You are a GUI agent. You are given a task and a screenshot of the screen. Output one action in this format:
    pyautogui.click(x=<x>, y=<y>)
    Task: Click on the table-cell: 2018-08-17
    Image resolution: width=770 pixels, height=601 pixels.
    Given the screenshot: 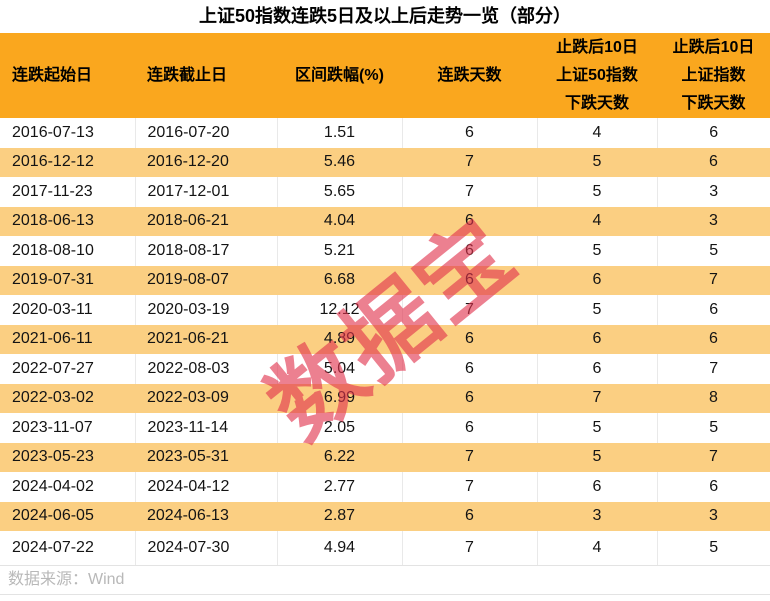 What is the action you would take?
    pyautogui.click(x=206, y=251)
    